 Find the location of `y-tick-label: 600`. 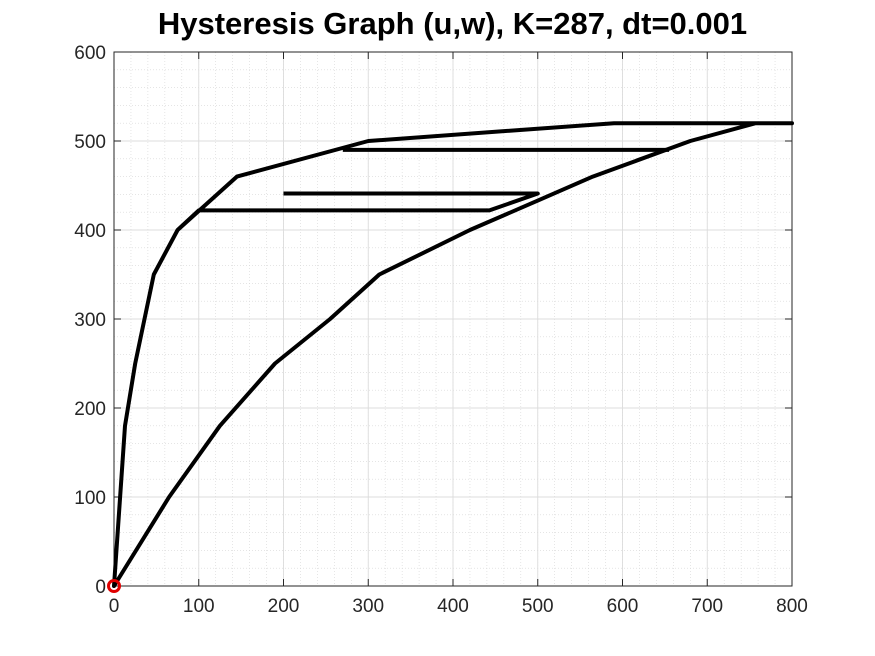

y-tick-label: 600 is located at coordinates (90, 53).